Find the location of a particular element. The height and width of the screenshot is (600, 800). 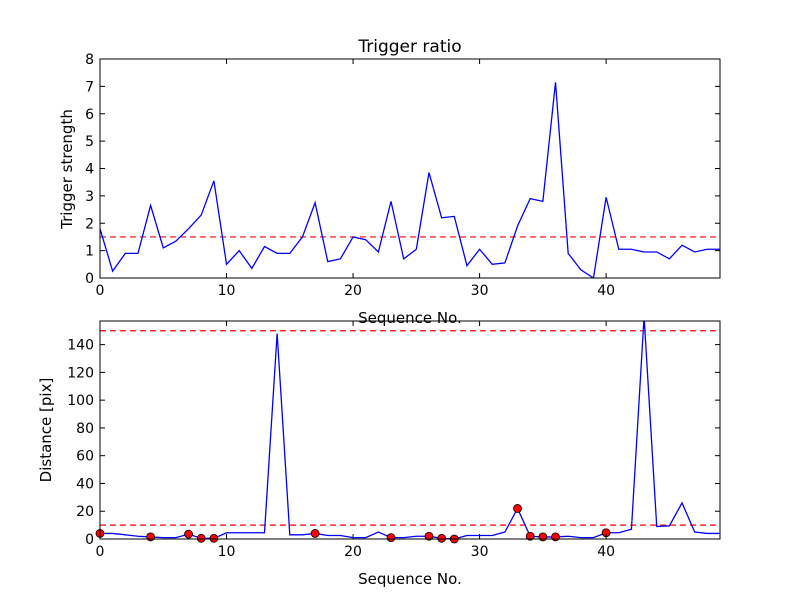

y-tick-label: 80 is located at coordinates (85, 429).